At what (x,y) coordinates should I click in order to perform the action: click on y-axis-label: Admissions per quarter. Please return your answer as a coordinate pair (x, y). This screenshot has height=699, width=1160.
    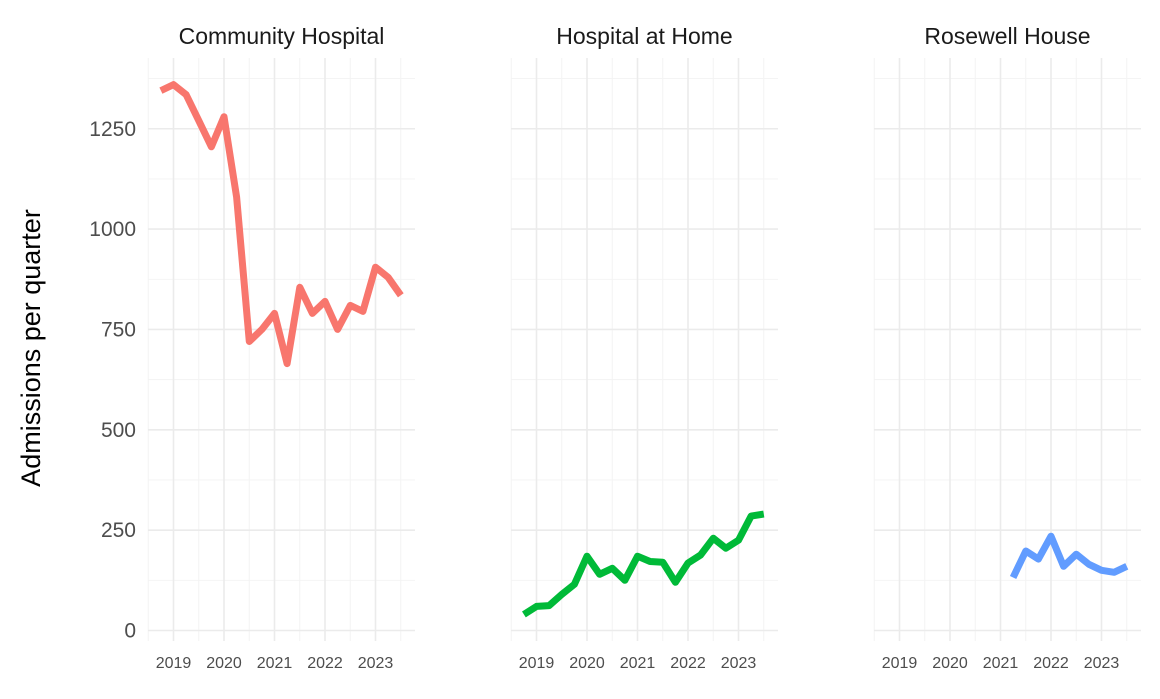
    Looking at the image, I should click on (31, 348).